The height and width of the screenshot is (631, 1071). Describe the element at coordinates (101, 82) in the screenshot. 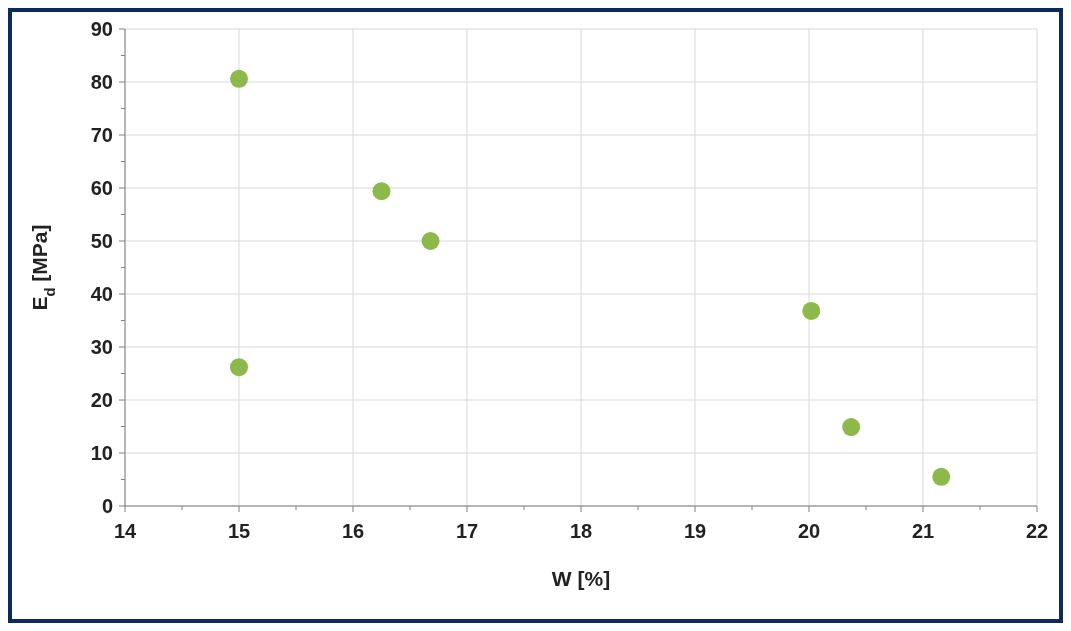

I see `y-tick-label: 80` at that location.